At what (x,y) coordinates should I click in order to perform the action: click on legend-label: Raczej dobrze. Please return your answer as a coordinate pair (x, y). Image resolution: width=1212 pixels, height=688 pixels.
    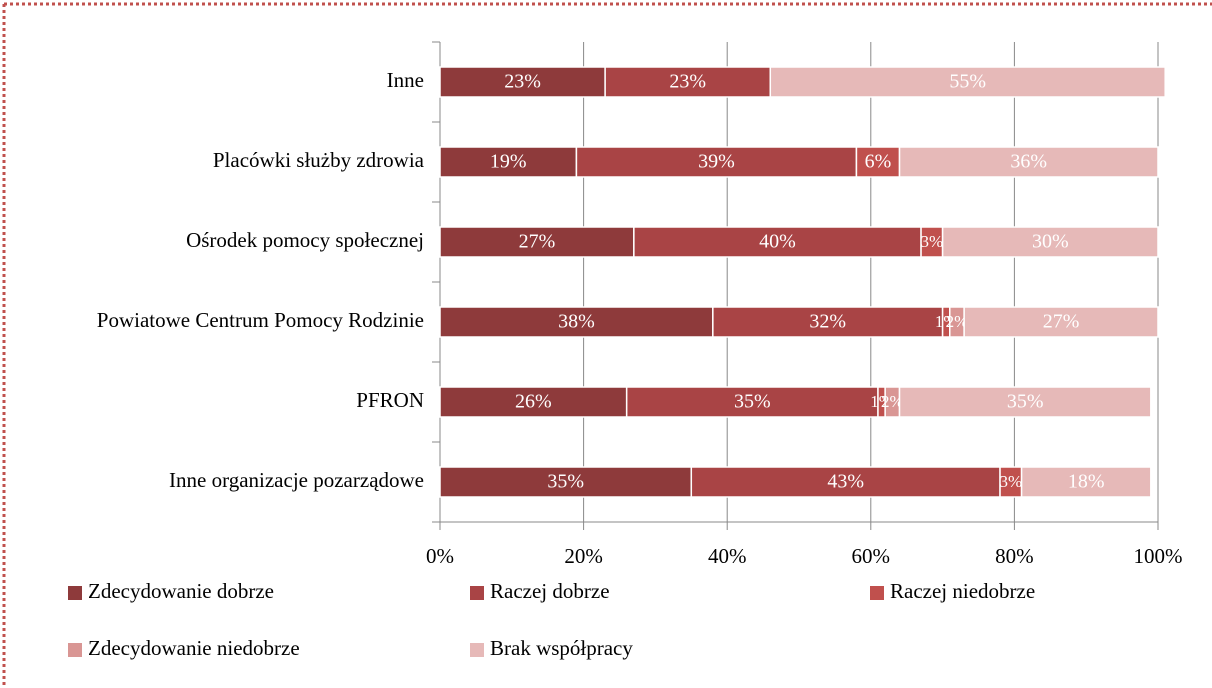
    Looking at the image, I should click on (550, 591).